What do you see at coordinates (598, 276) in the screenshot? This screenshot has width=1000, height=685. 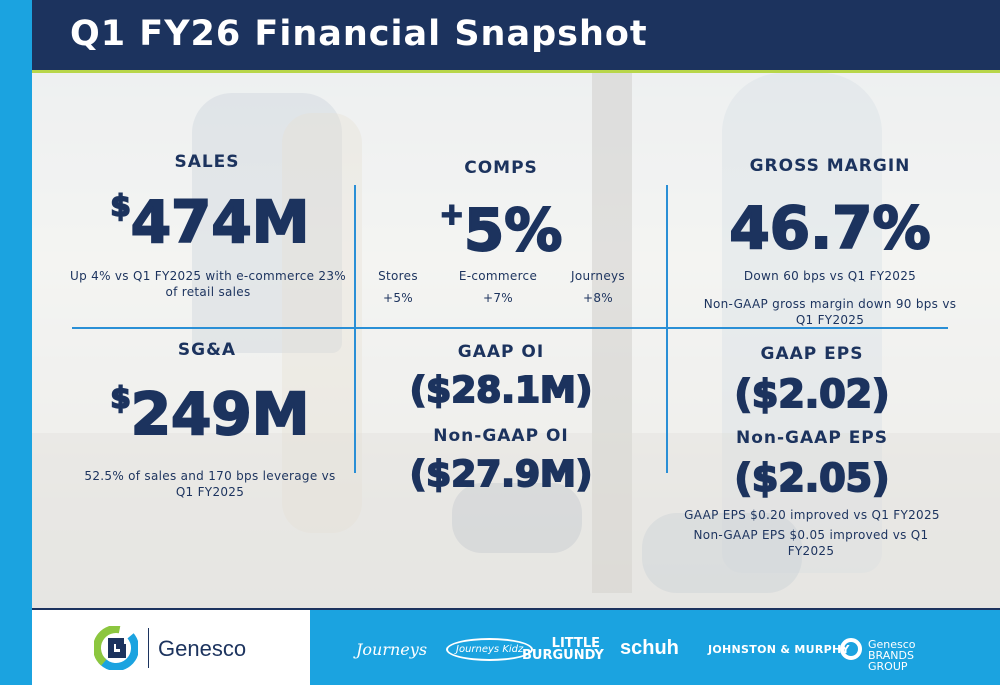 I see `comps-journeys-name: Journeys` at bounding box center [598, 276].